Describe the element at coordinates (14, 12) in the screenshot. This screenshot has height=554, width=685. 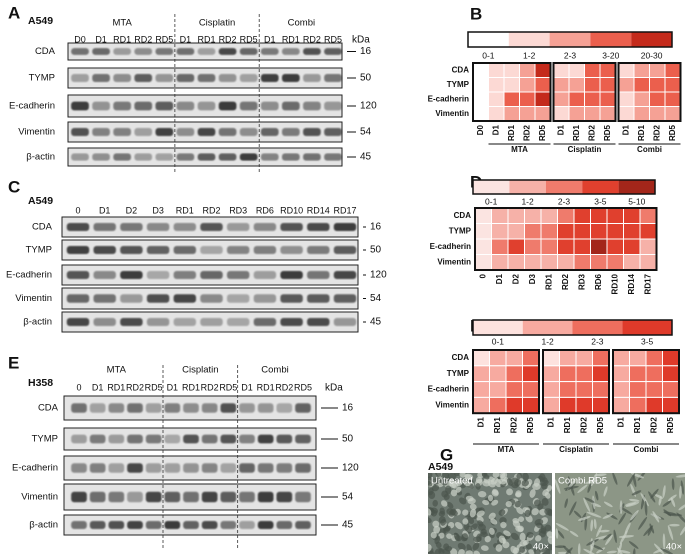
I see `panel-label: A` at that location.